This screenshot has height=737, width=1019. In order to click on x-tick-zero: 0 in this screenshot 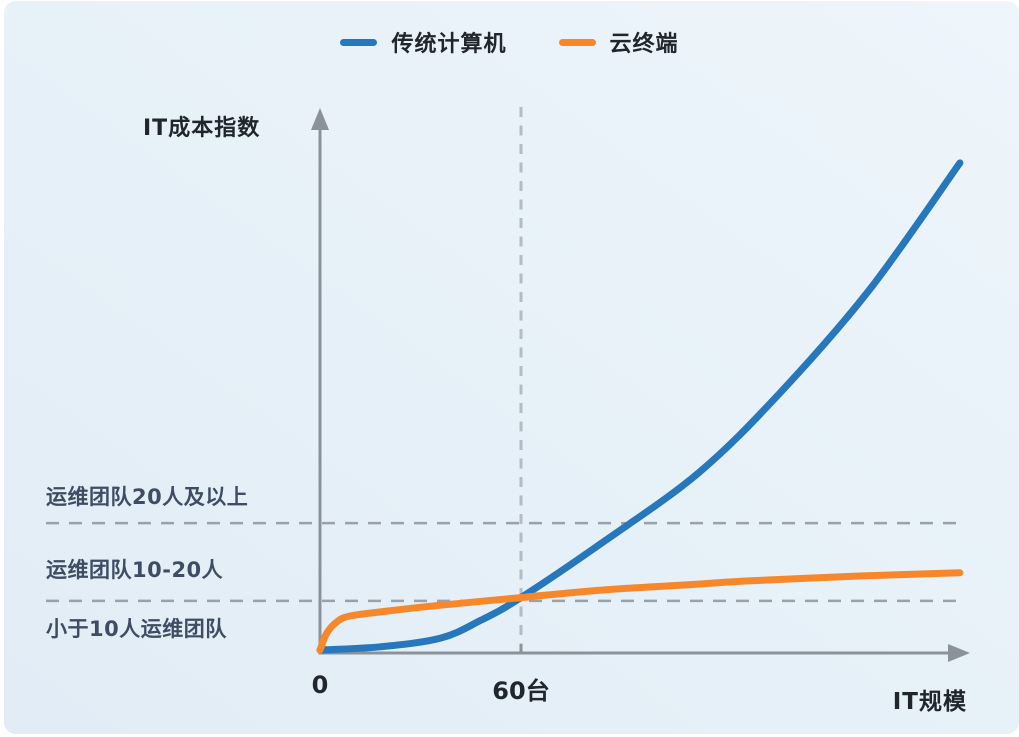, I will do `click(320, 685)`.